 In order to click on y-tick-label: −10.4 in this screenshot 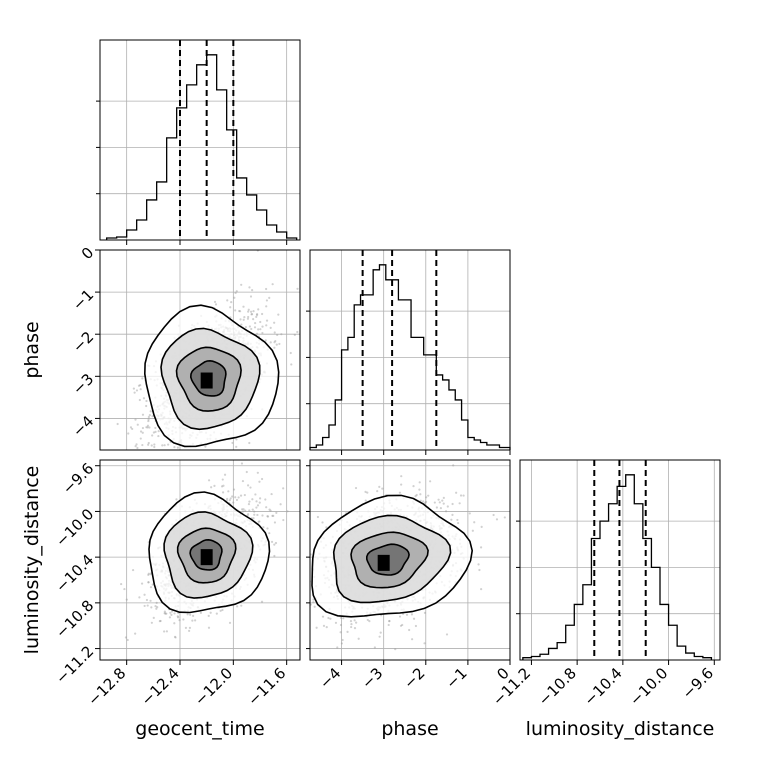, I will do `click(74, 573)`.